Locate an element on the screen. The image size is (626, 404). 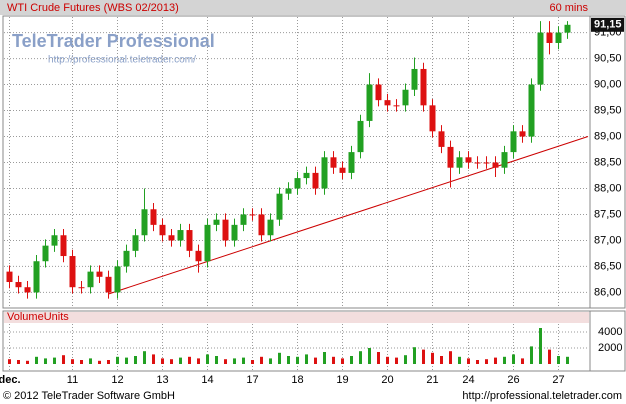
y-tick-label: 87,00 is located at coordinates (608, 240).